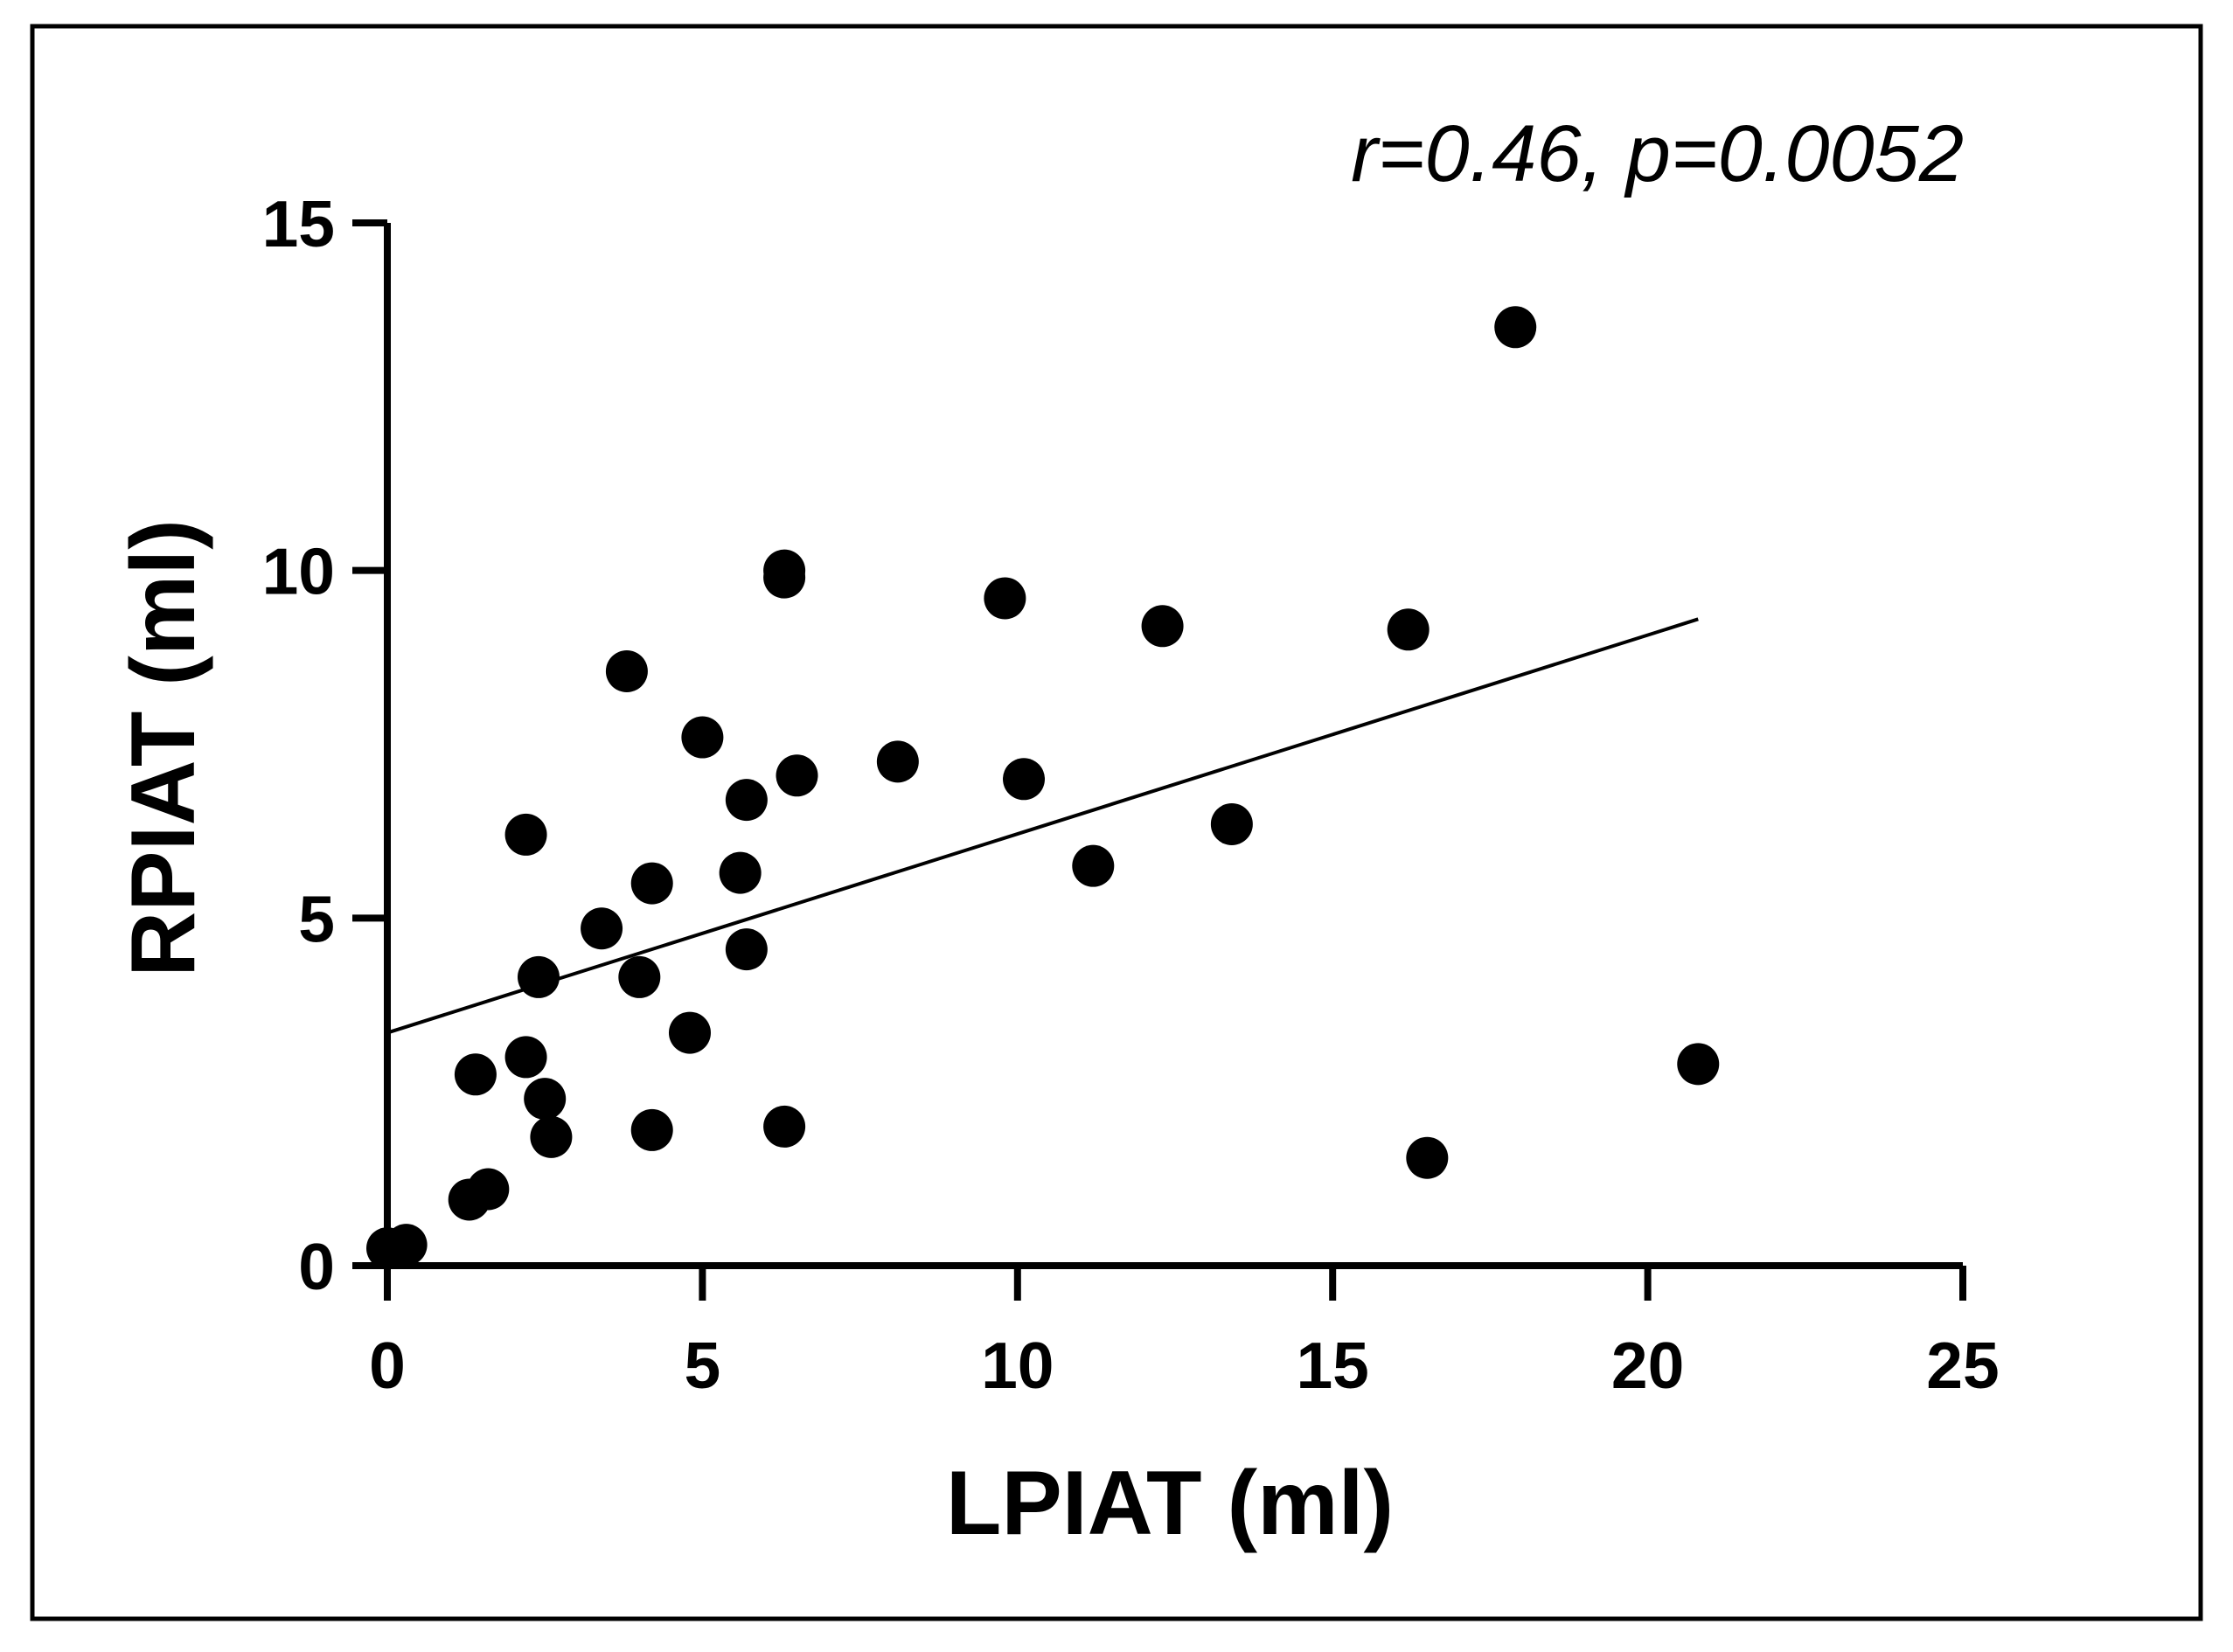  Describe the element at coordinates (164, 748) in the screenshot. I see `y-axis-title: RPIAT (ml)` at that location.